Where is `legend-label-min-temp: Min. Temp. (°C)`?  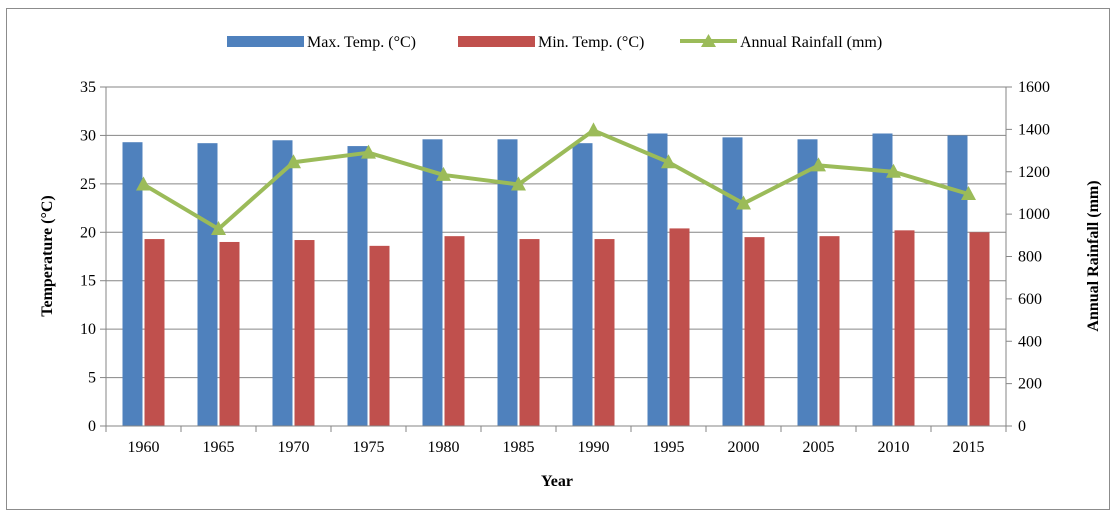
legend-label-min-temp: Min. Temp. (°C) is located at coordinates (591, 42).